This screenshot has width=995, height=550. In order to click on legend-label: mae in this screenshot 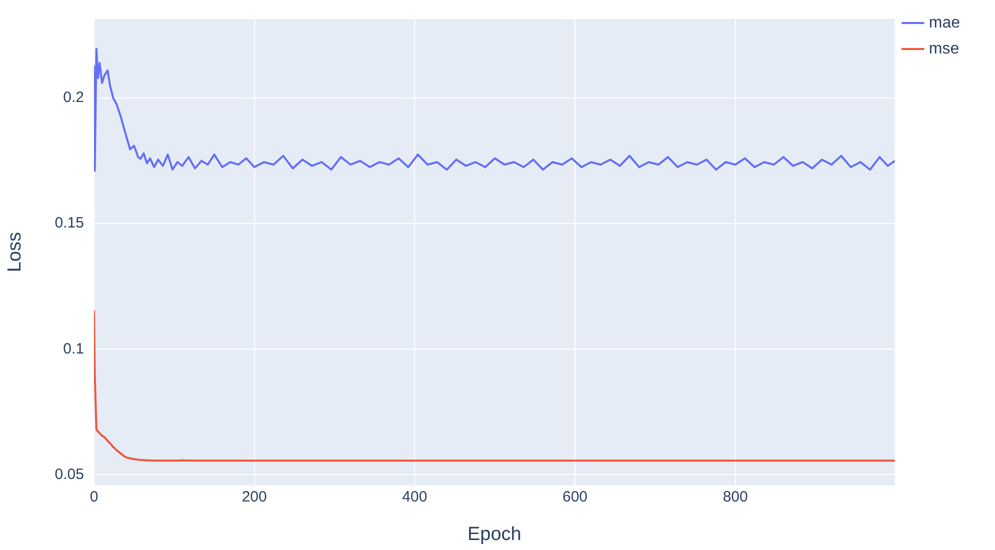, I will do `click(944, 23)`.